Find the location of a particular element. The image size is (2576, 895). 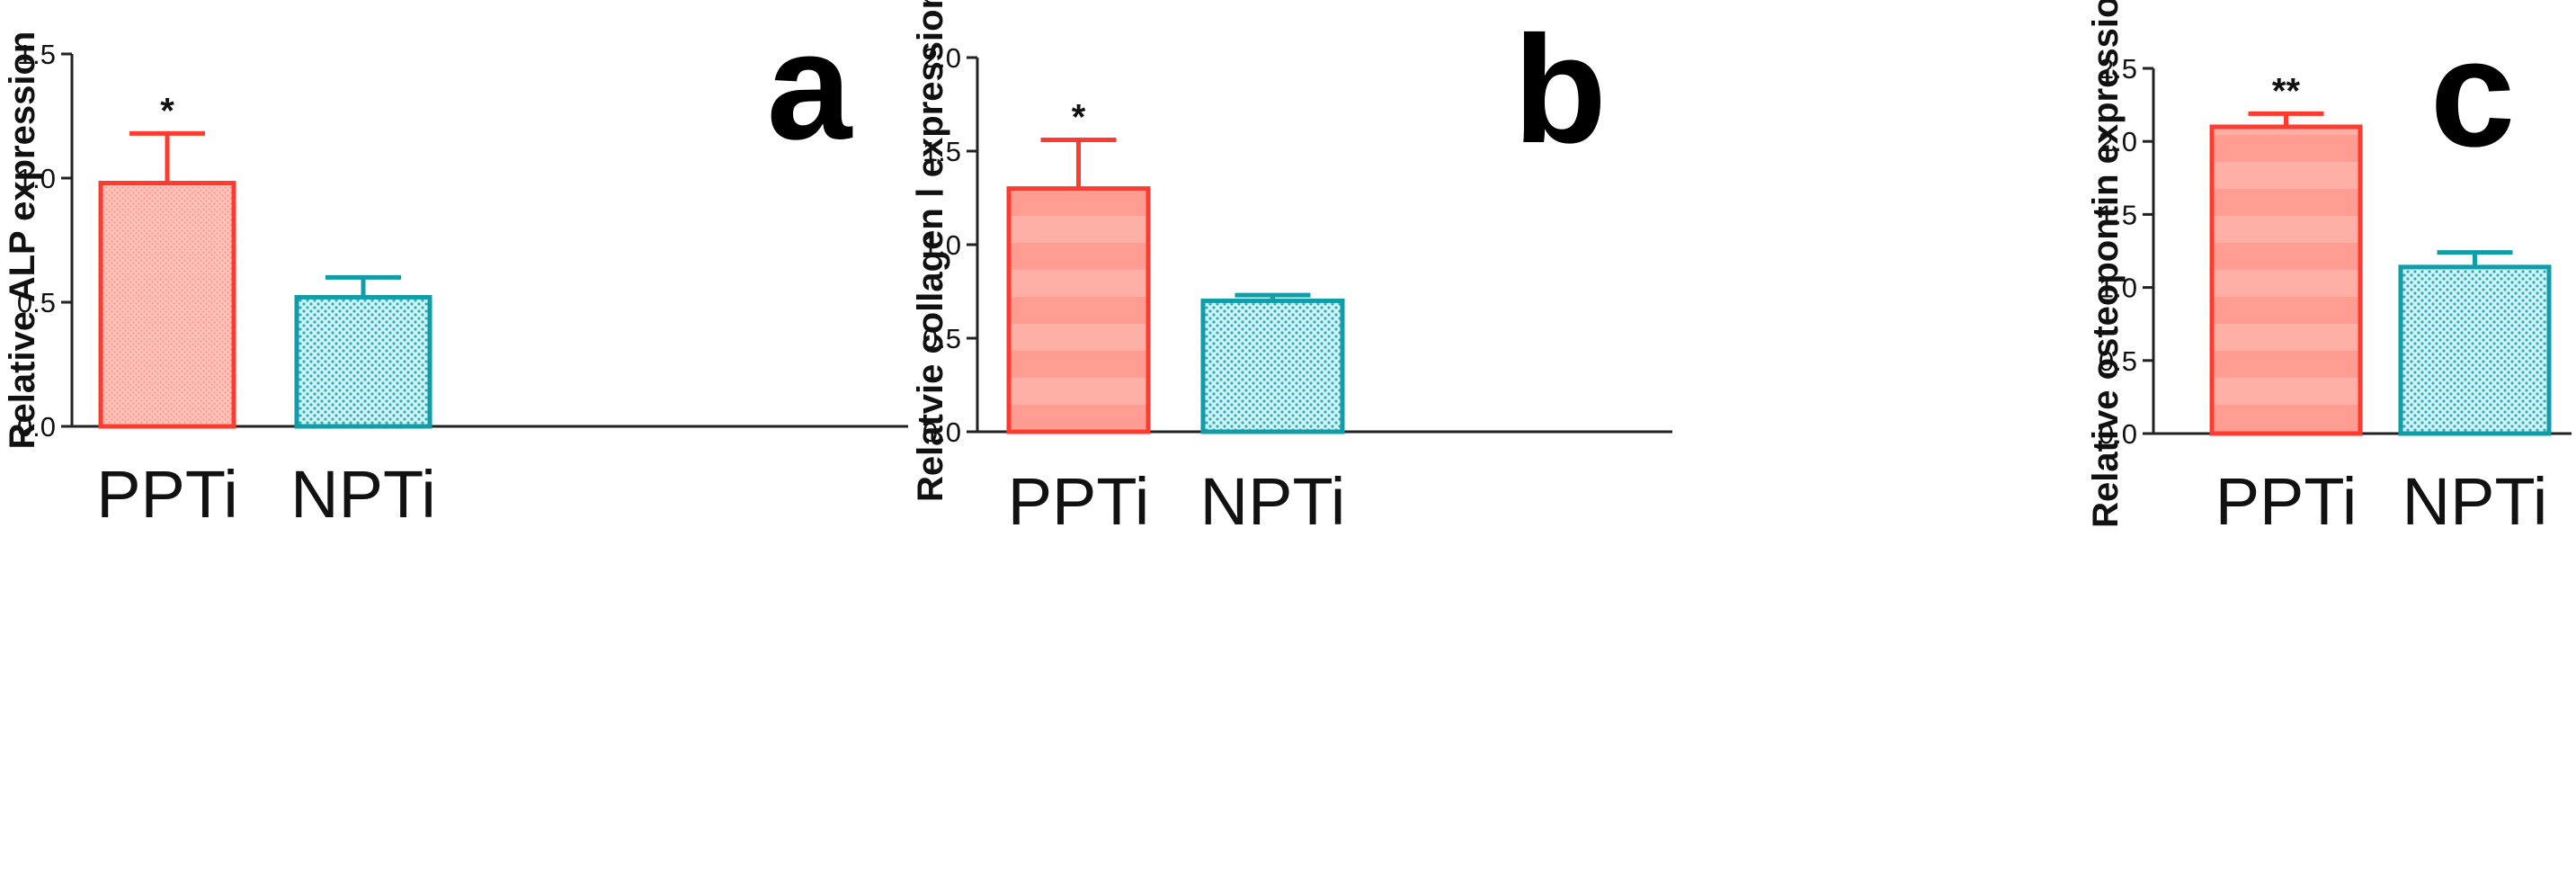

panel-letter: c is located at coordinates (2473, 93).